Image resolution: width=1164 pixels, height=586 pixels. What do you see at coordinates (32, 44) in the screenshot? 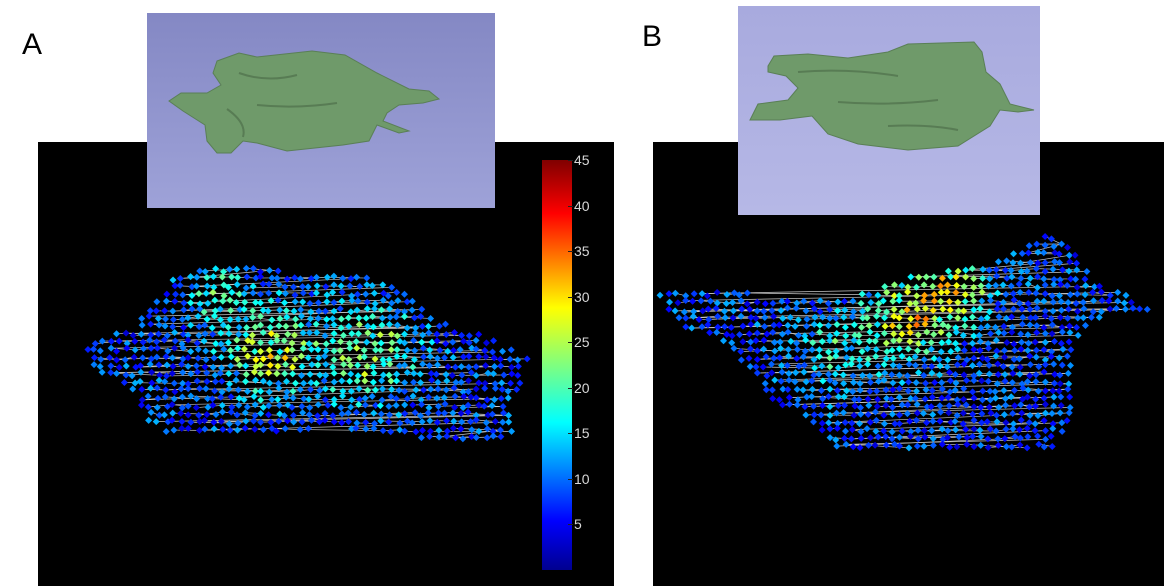
I see `panel-a-label: A` at bounding box center [32, 44].